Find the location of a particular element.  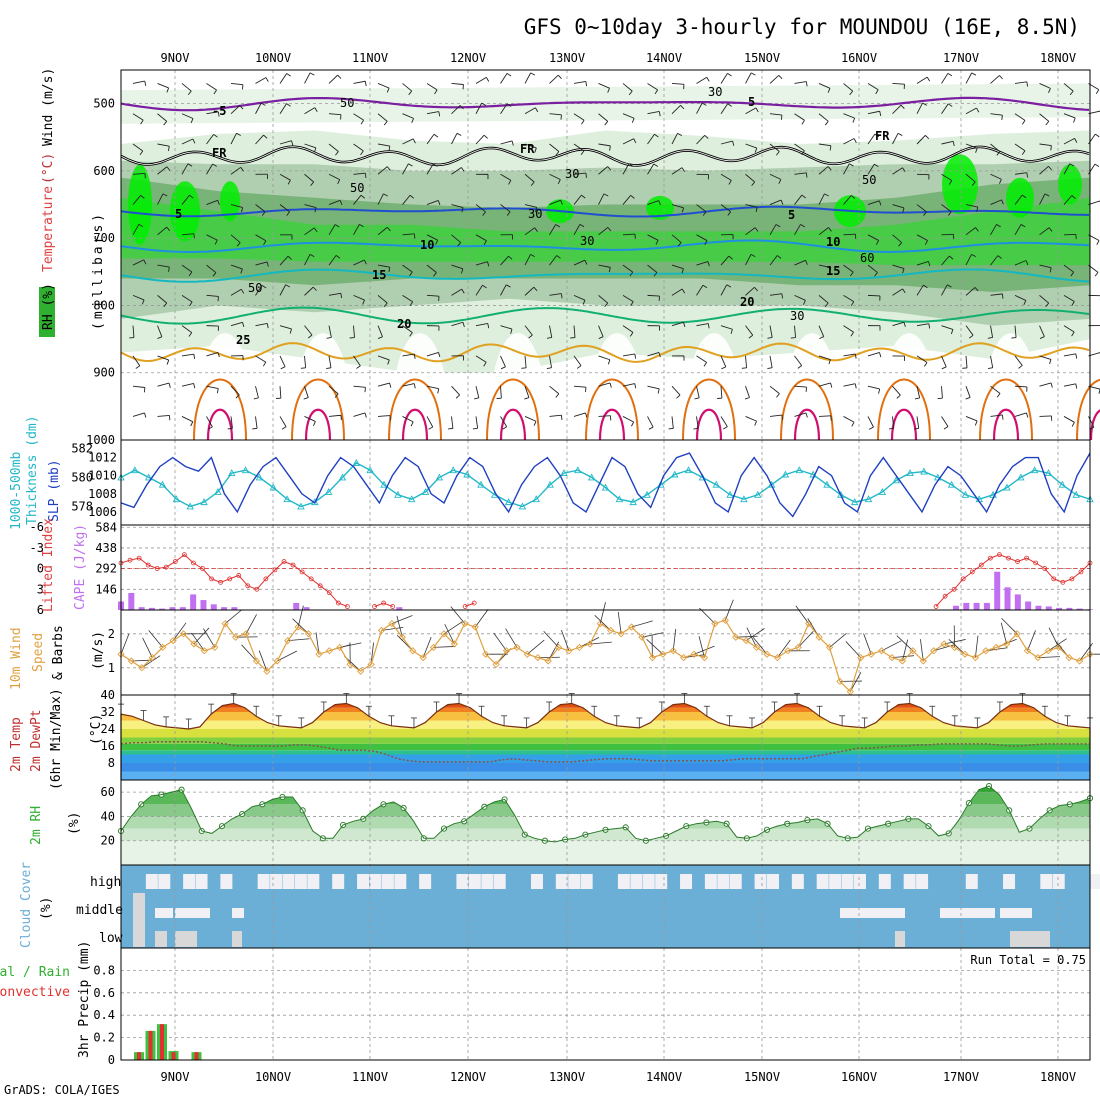

slp-background is located at coordinates (605, 482).